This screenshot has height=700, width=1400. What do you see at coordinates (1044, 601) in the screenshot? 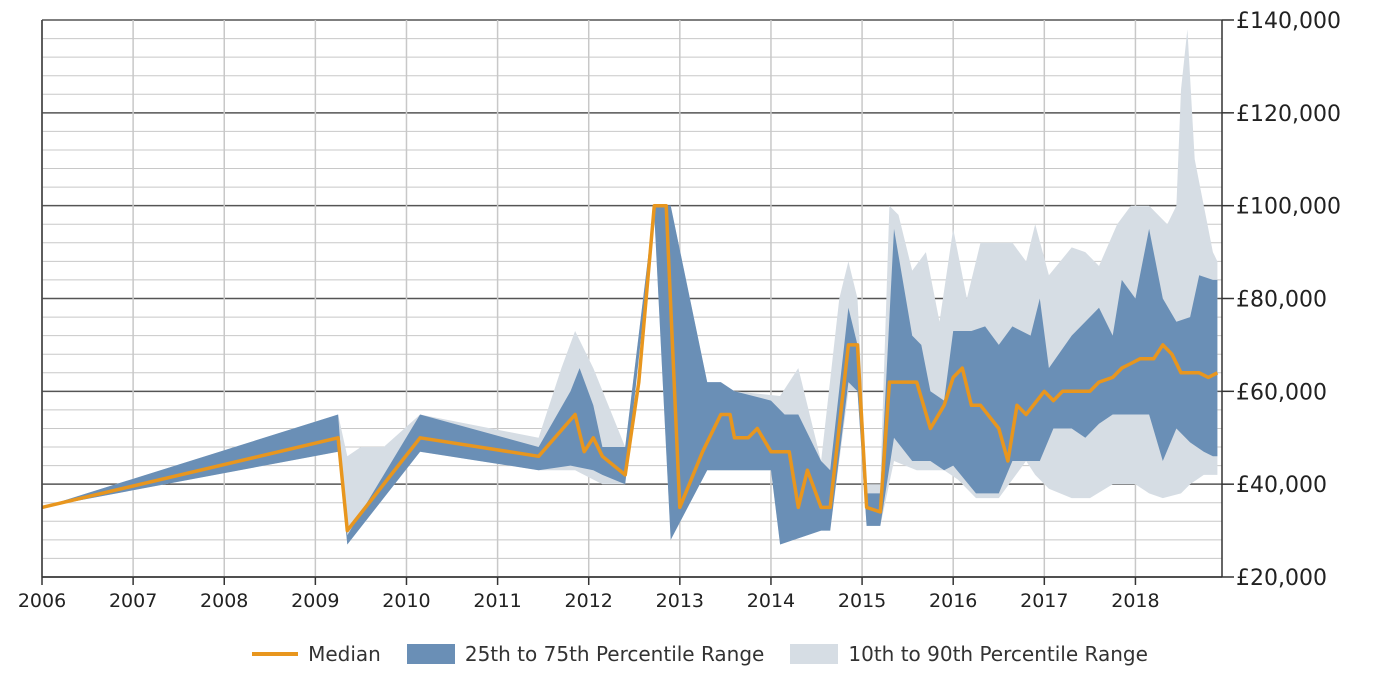
I see `x-tick-label: 2017` at bounding box center [1044, 601].